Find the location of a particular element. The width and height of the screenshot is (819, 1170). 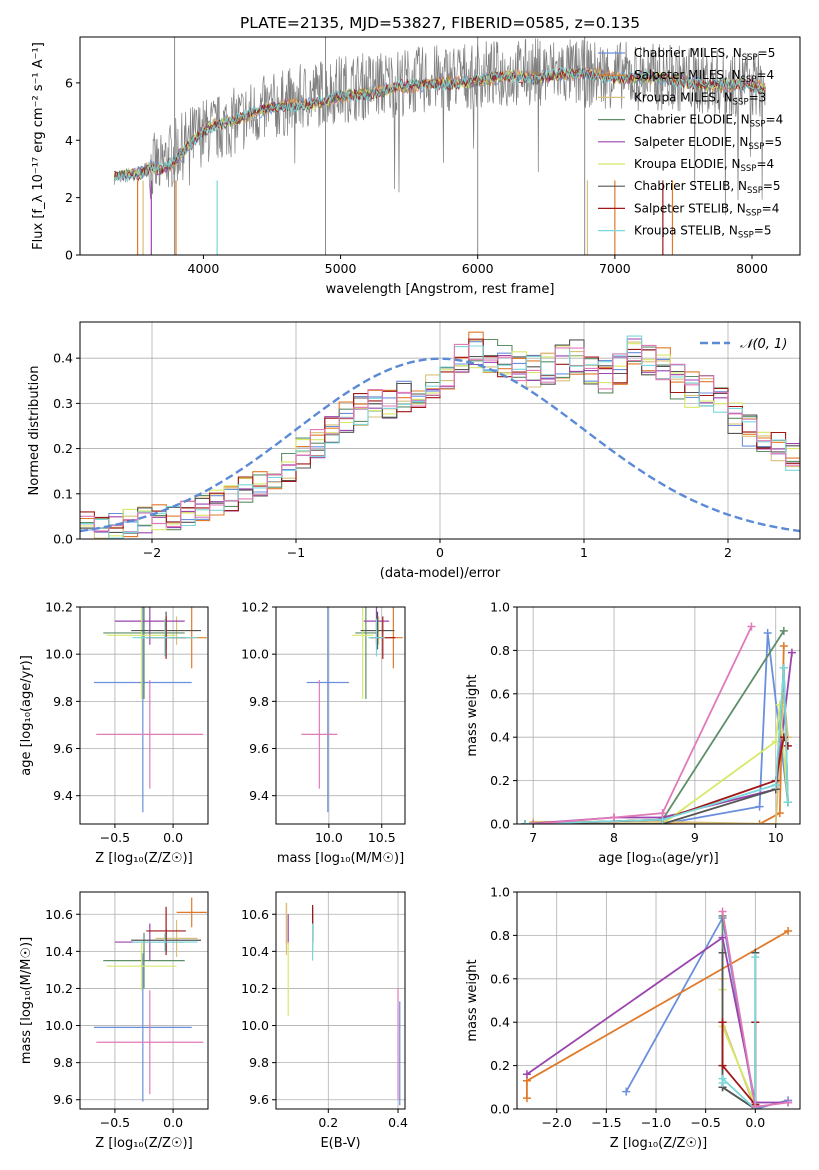

y-tick-label: 0.3 is located at coordinates (63, 403).